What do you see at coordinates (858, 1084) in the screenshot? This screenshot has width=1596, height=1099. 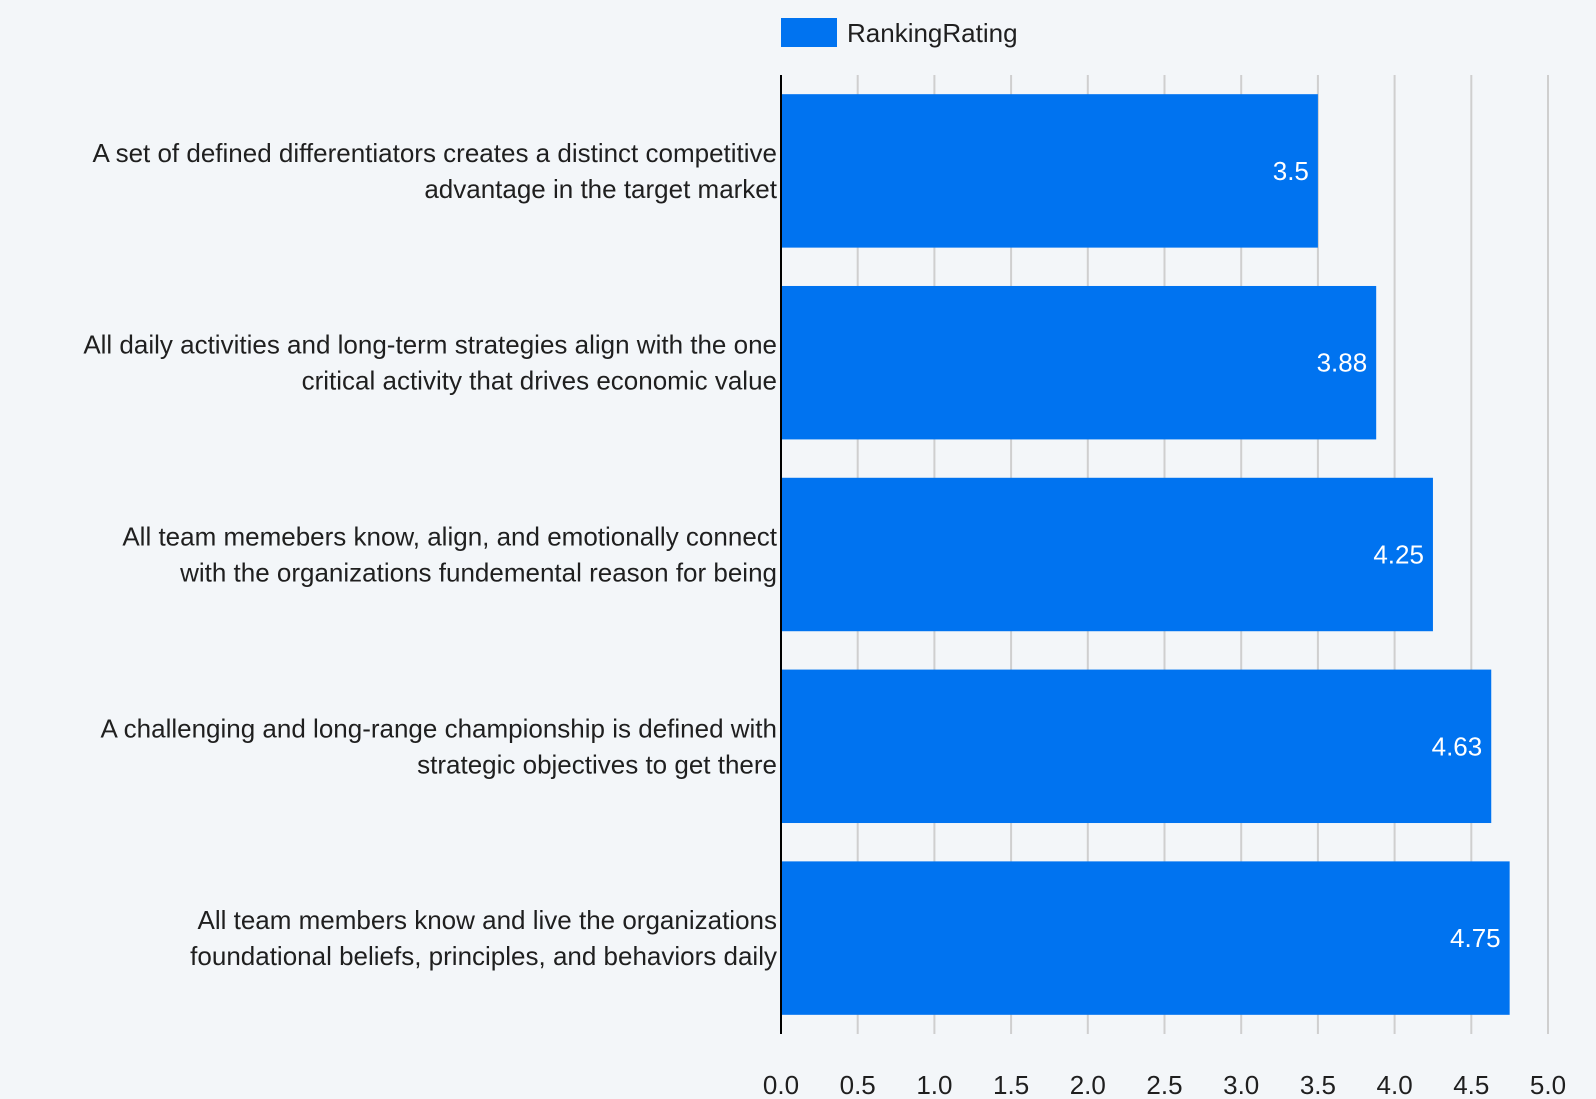 I see `x-tick-label: 0.5` at bounding box center [858, 1084].